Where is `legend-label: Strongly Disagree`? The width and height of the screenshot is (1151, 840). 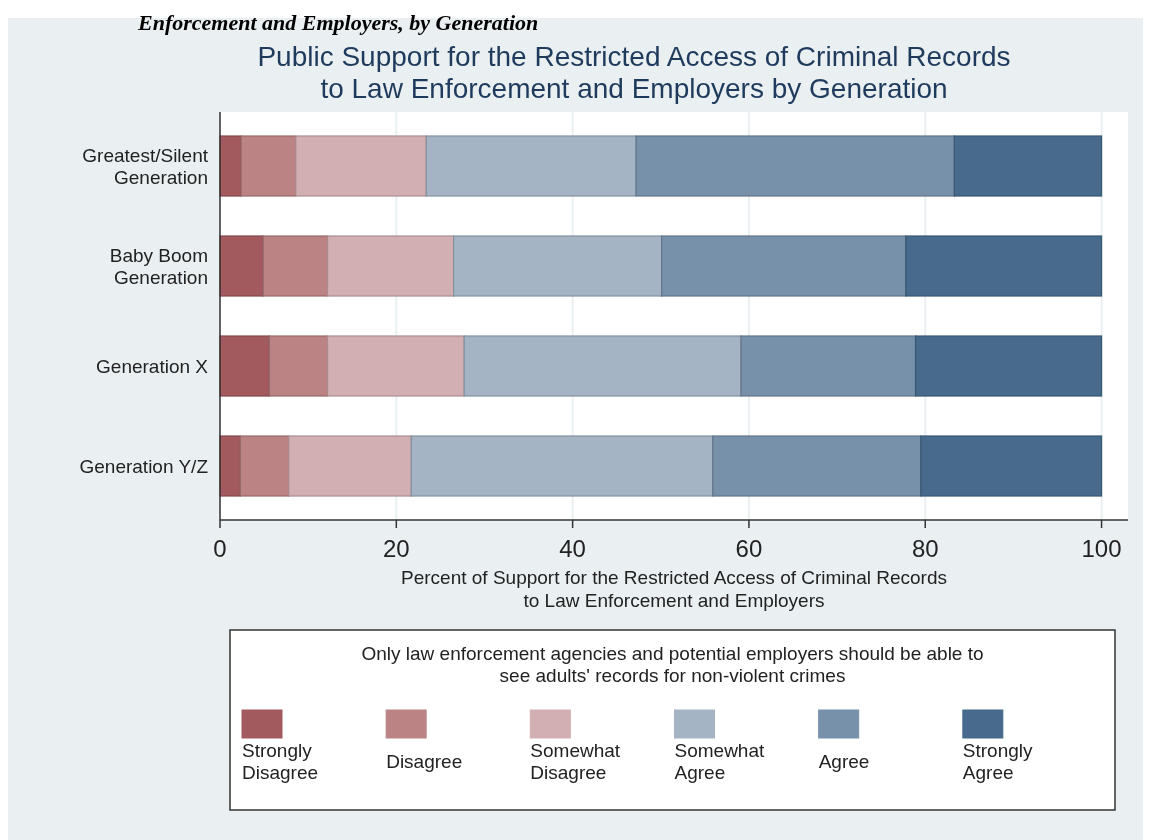
legend-label: Strongly Disagree is located at coordinates (280, 761).